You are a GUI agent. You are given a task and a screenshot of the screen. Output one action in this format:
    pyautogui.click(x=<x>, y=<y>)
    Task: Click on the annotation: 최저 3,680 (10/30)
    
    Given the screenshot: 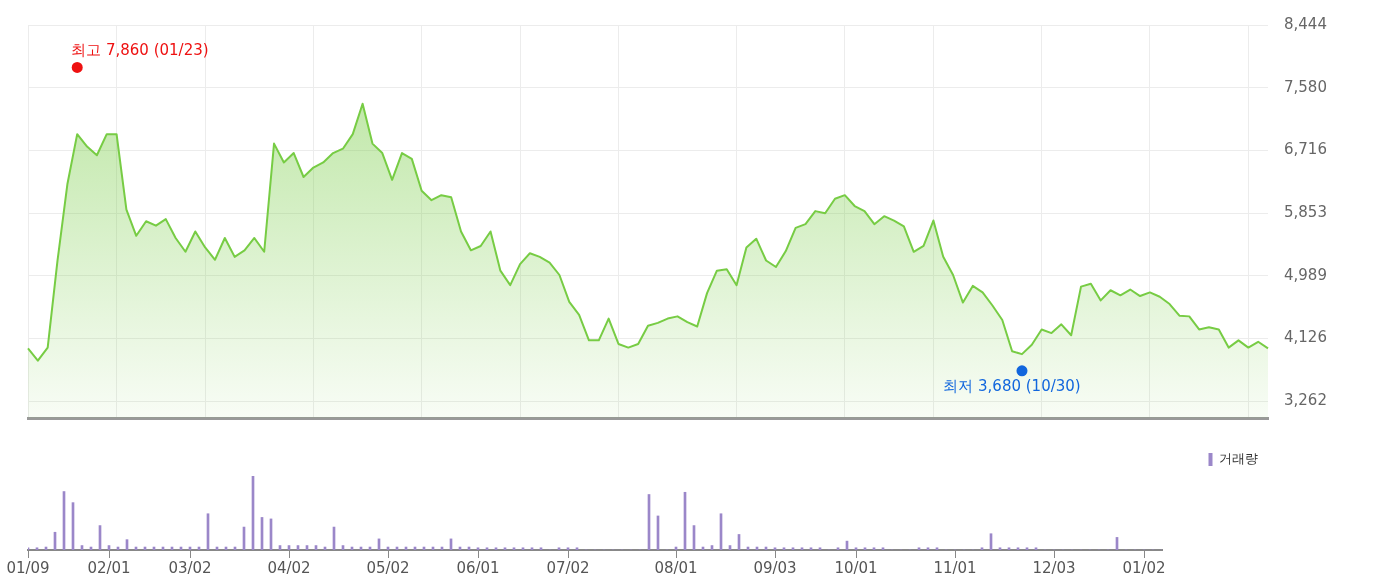 What is the action you would take?
    pyautogui.click(x=1012, y=386)
    